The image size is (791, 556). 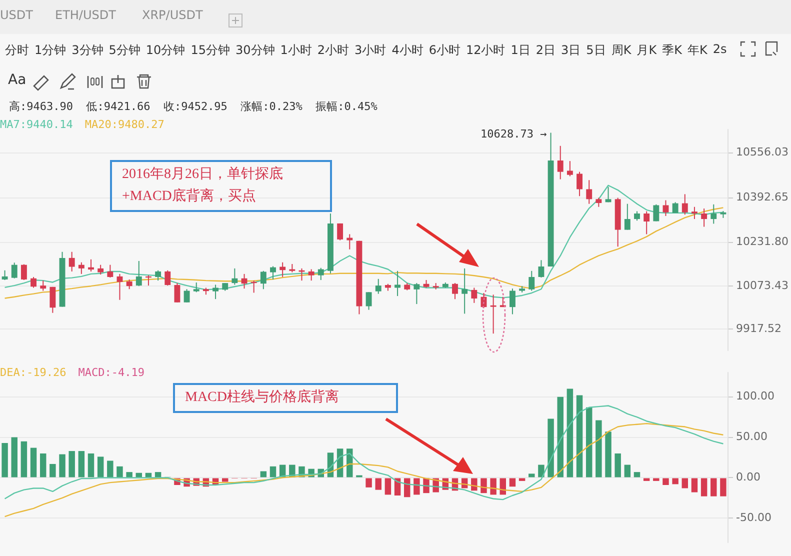 I want to click on text: 10分钟, so click(x=166, y=50).